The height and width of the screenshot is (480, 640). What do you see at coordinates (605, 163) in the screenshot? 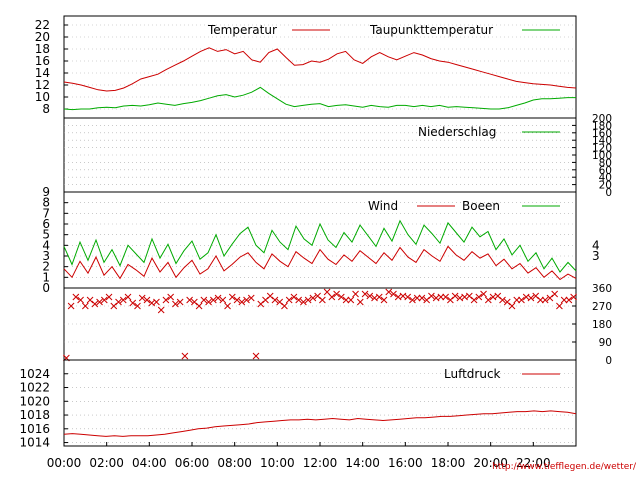
I see `y-tick-label-right: 80` at bounding box center [605, 163].